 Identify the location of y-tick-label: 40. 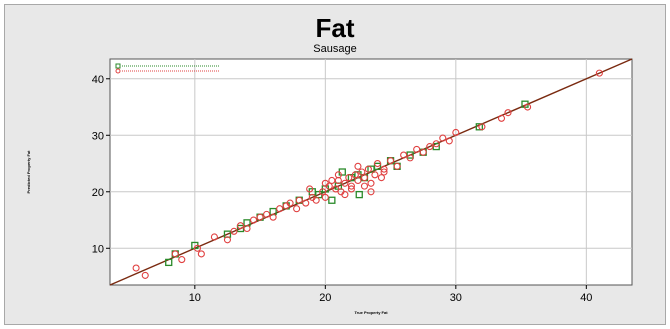
(98, 80).